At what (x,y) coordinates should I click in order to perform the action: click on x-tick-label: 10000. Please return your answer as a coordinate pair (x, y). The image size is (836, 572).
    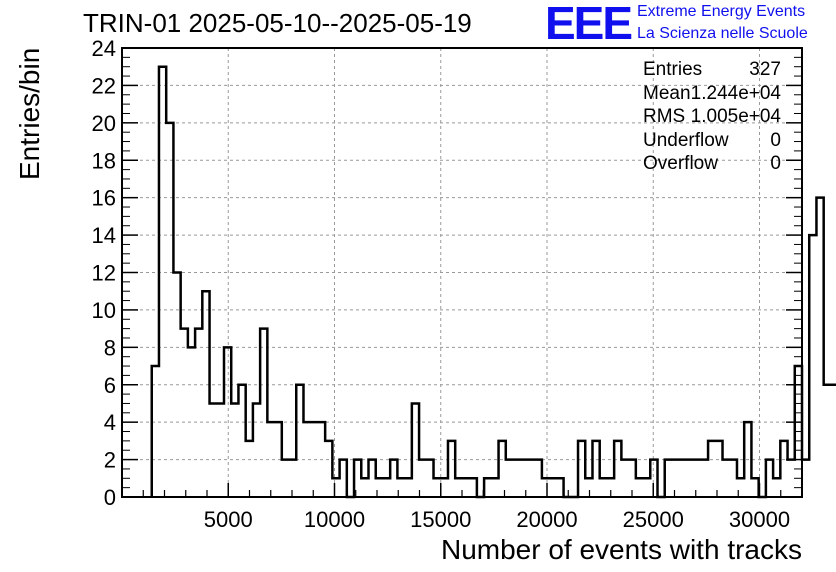
    Looking at the image, I should click on (334, 519).